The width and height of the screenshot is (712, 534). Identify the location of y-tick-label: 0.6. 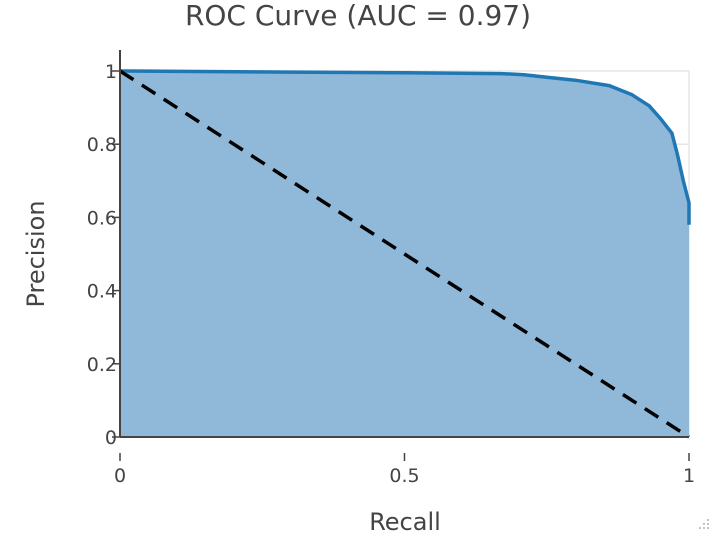
(102, 218).